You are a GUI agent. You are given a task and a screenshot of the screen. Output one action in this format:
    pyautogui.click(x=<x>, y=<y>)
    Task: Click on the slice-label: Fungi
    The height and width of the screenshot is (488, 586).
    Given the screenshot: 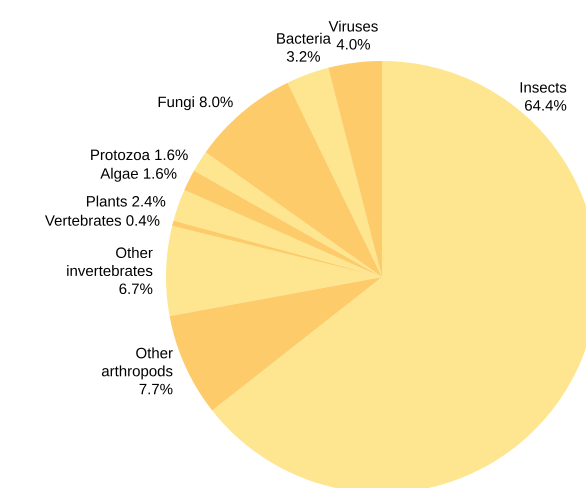 What is the action you would take?
    pyautogui.click(x=176, y=103)
    